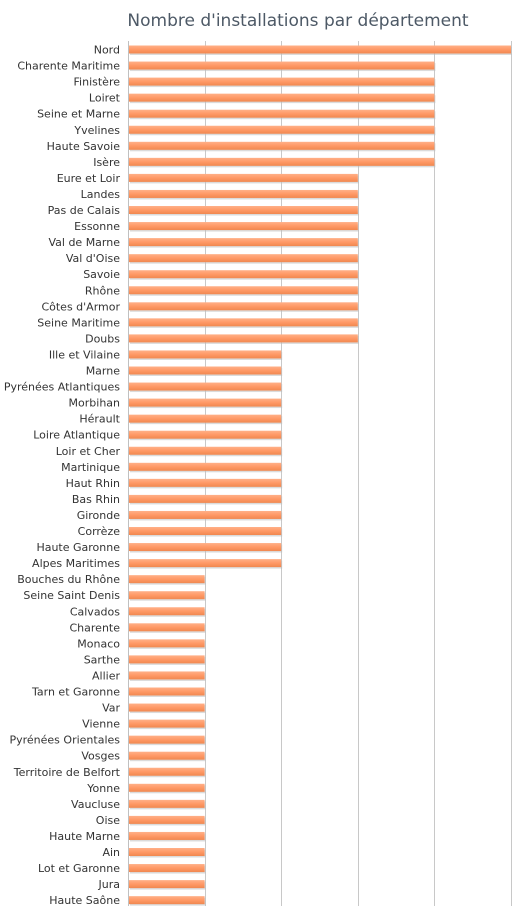 This screenshot has height=906, width=521. What do you see at coordinates (79, 868) in the screenshot?
I see `category-label: Lot et Garonne` at bounding box center [79, 868].